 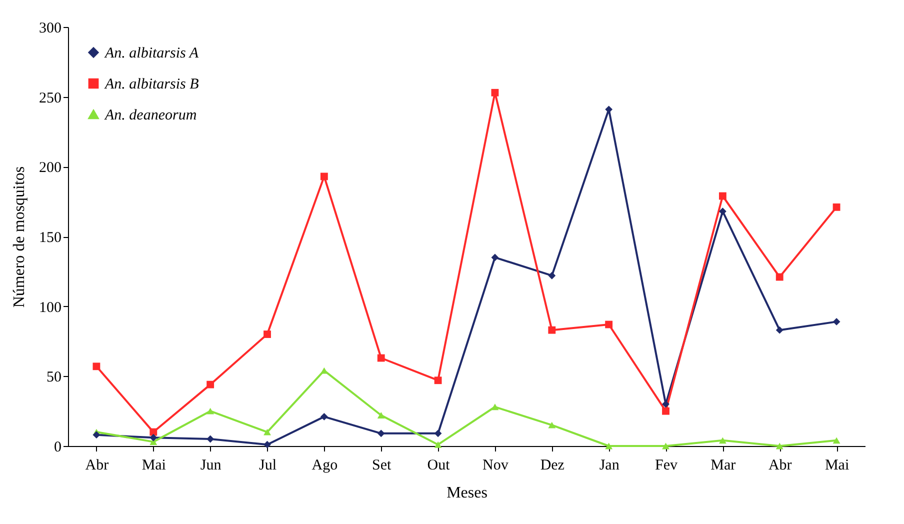 What do you see at coordinates (495, 466) in the screenshot?
I see `x-tick-label: Nov` at bounding box center [495, 466].